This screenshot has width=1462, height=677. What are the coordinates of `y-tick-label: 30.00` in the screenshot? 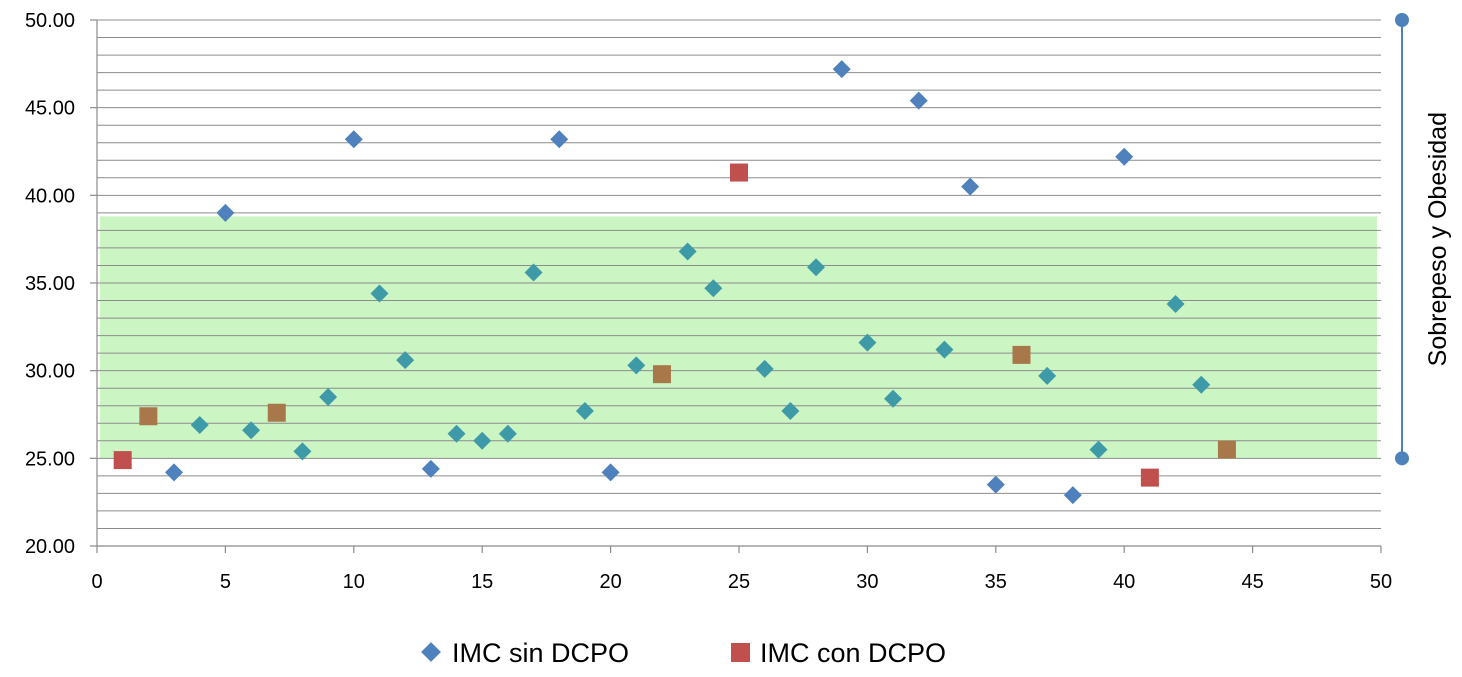 It's located at (50, 372).